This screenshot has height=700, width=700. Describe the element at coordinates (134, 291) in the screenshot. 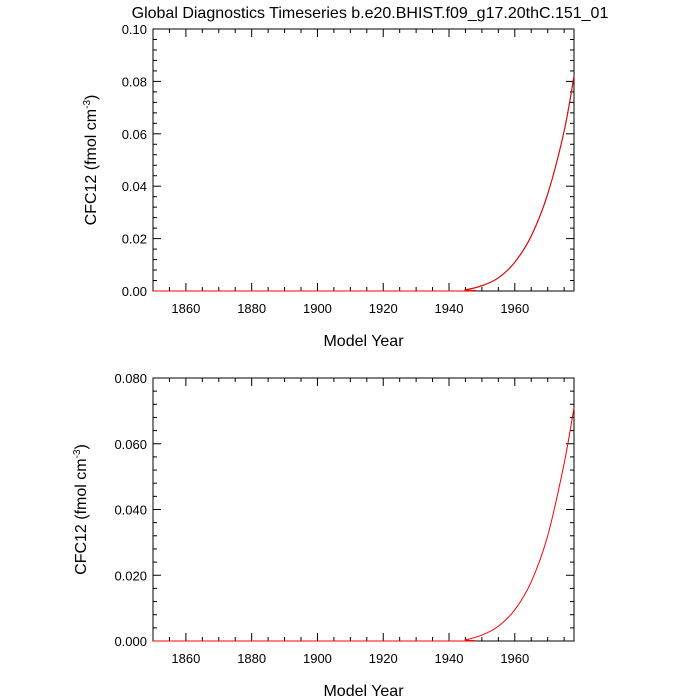

I see `y-tick-label: 0.00` at that location.